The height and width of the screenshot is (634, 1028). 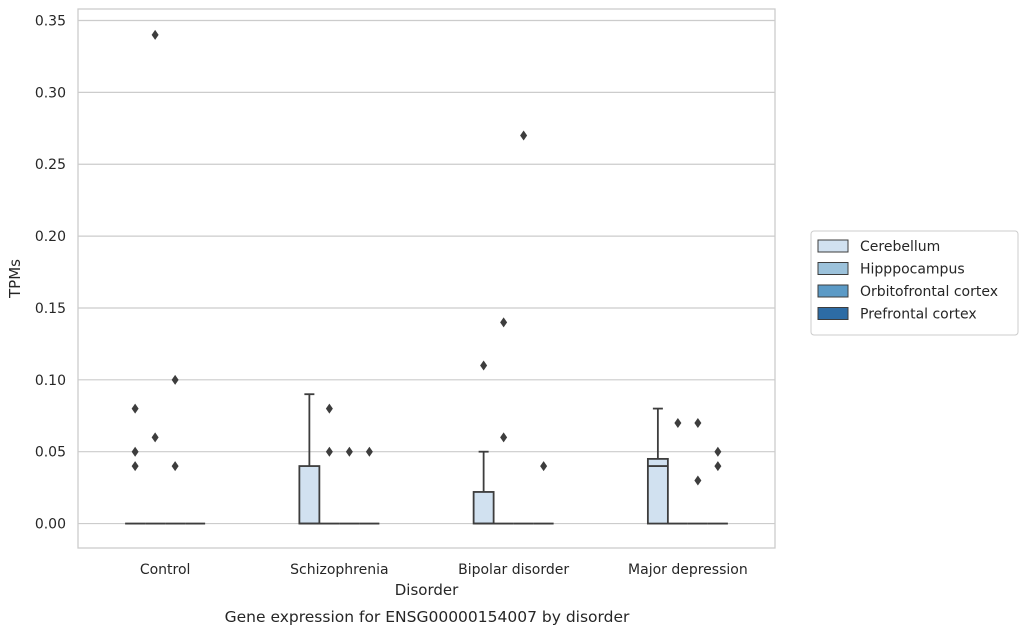 I want to click on legend-label: Cerebellum, so click(x=900, y=247).